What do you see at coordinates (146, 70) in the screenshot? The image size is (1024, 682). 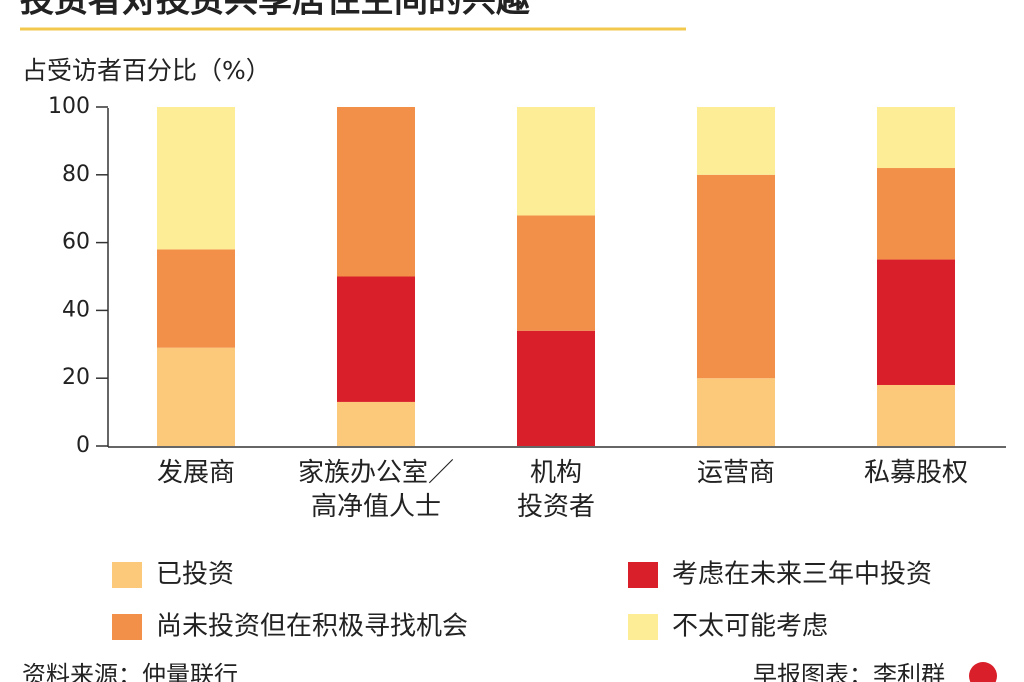 I see `y-axis-label: 占受访者百分比（%）` at bounding box center [146, 70].